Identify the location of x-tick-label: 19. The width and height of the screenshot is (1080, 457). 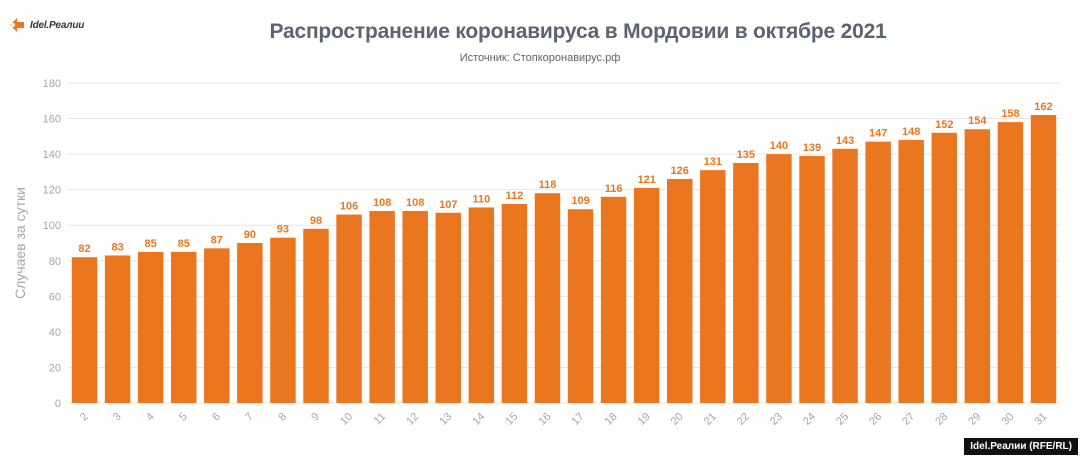
(644, 419).